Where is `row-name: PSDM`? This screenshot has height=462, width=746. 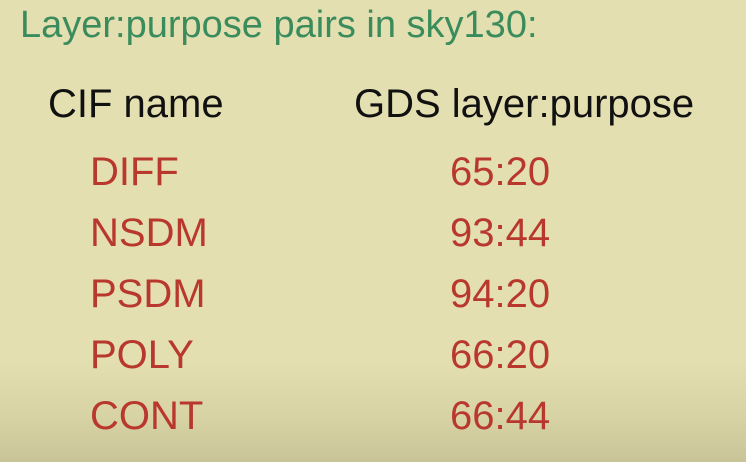 row-name: PSDM is located at coordinates (148, 294).